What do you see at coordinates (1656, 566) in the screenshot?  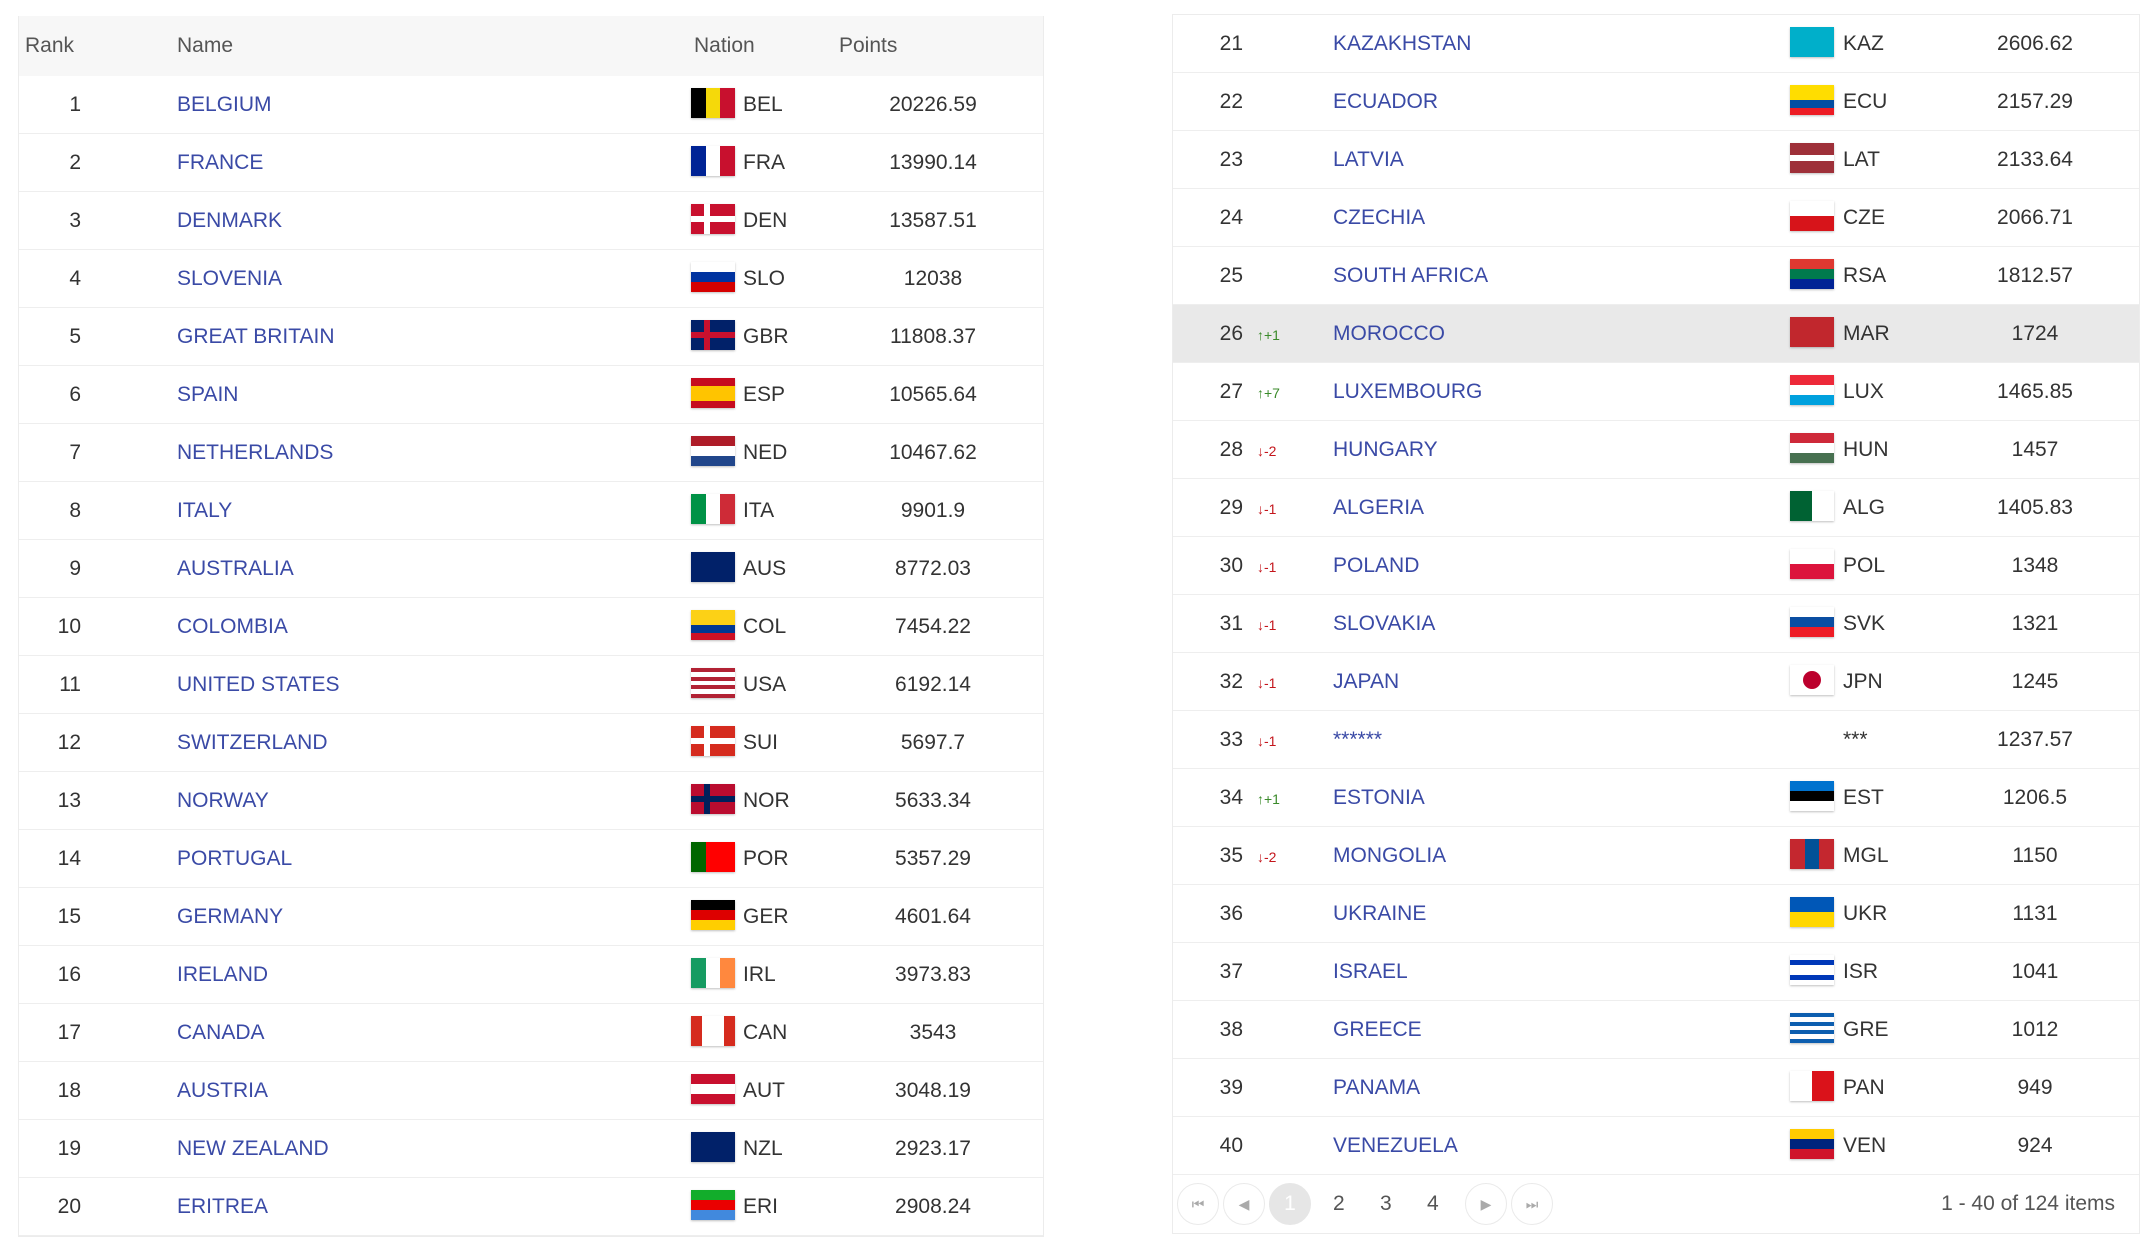 I see `table-row: 30 ↓-1 POLAND POL 1348` at bounding box center [1656, 566].